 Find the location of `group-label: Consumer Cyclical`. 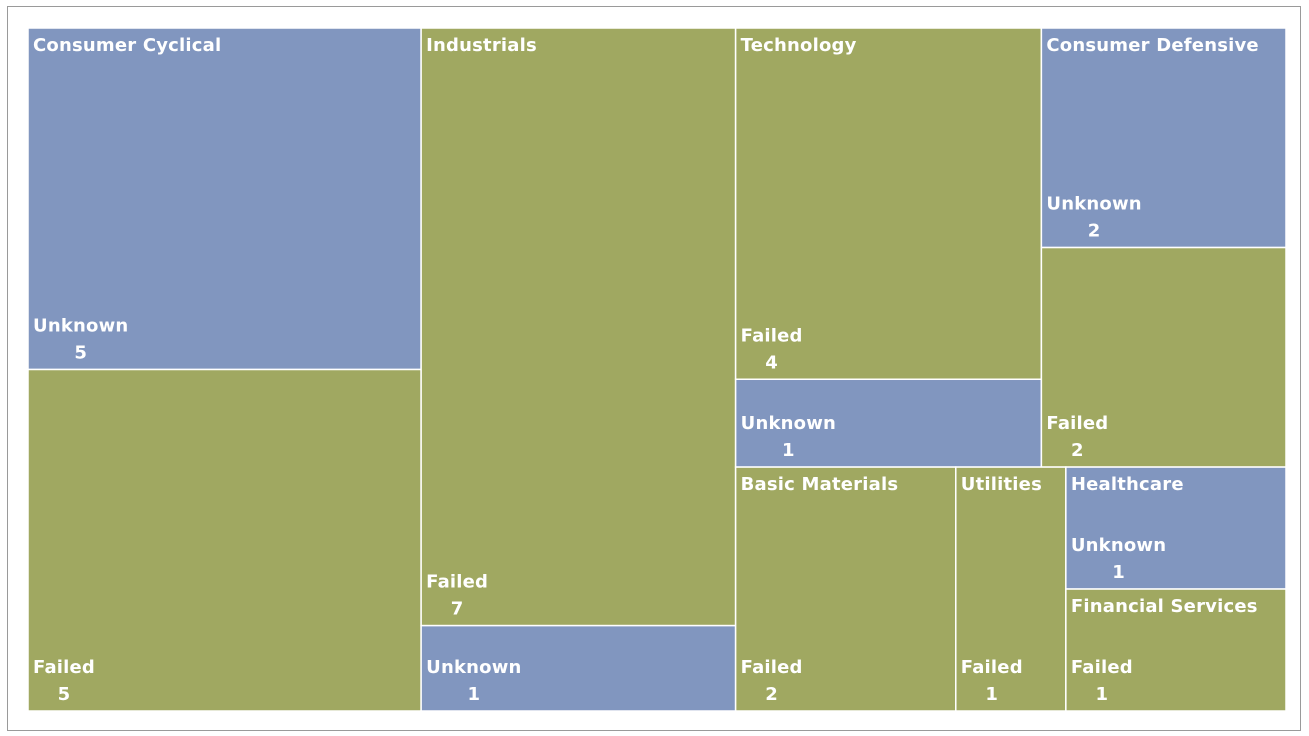

group-label: Consumer Cyclical is located at coordinates (127, 45).